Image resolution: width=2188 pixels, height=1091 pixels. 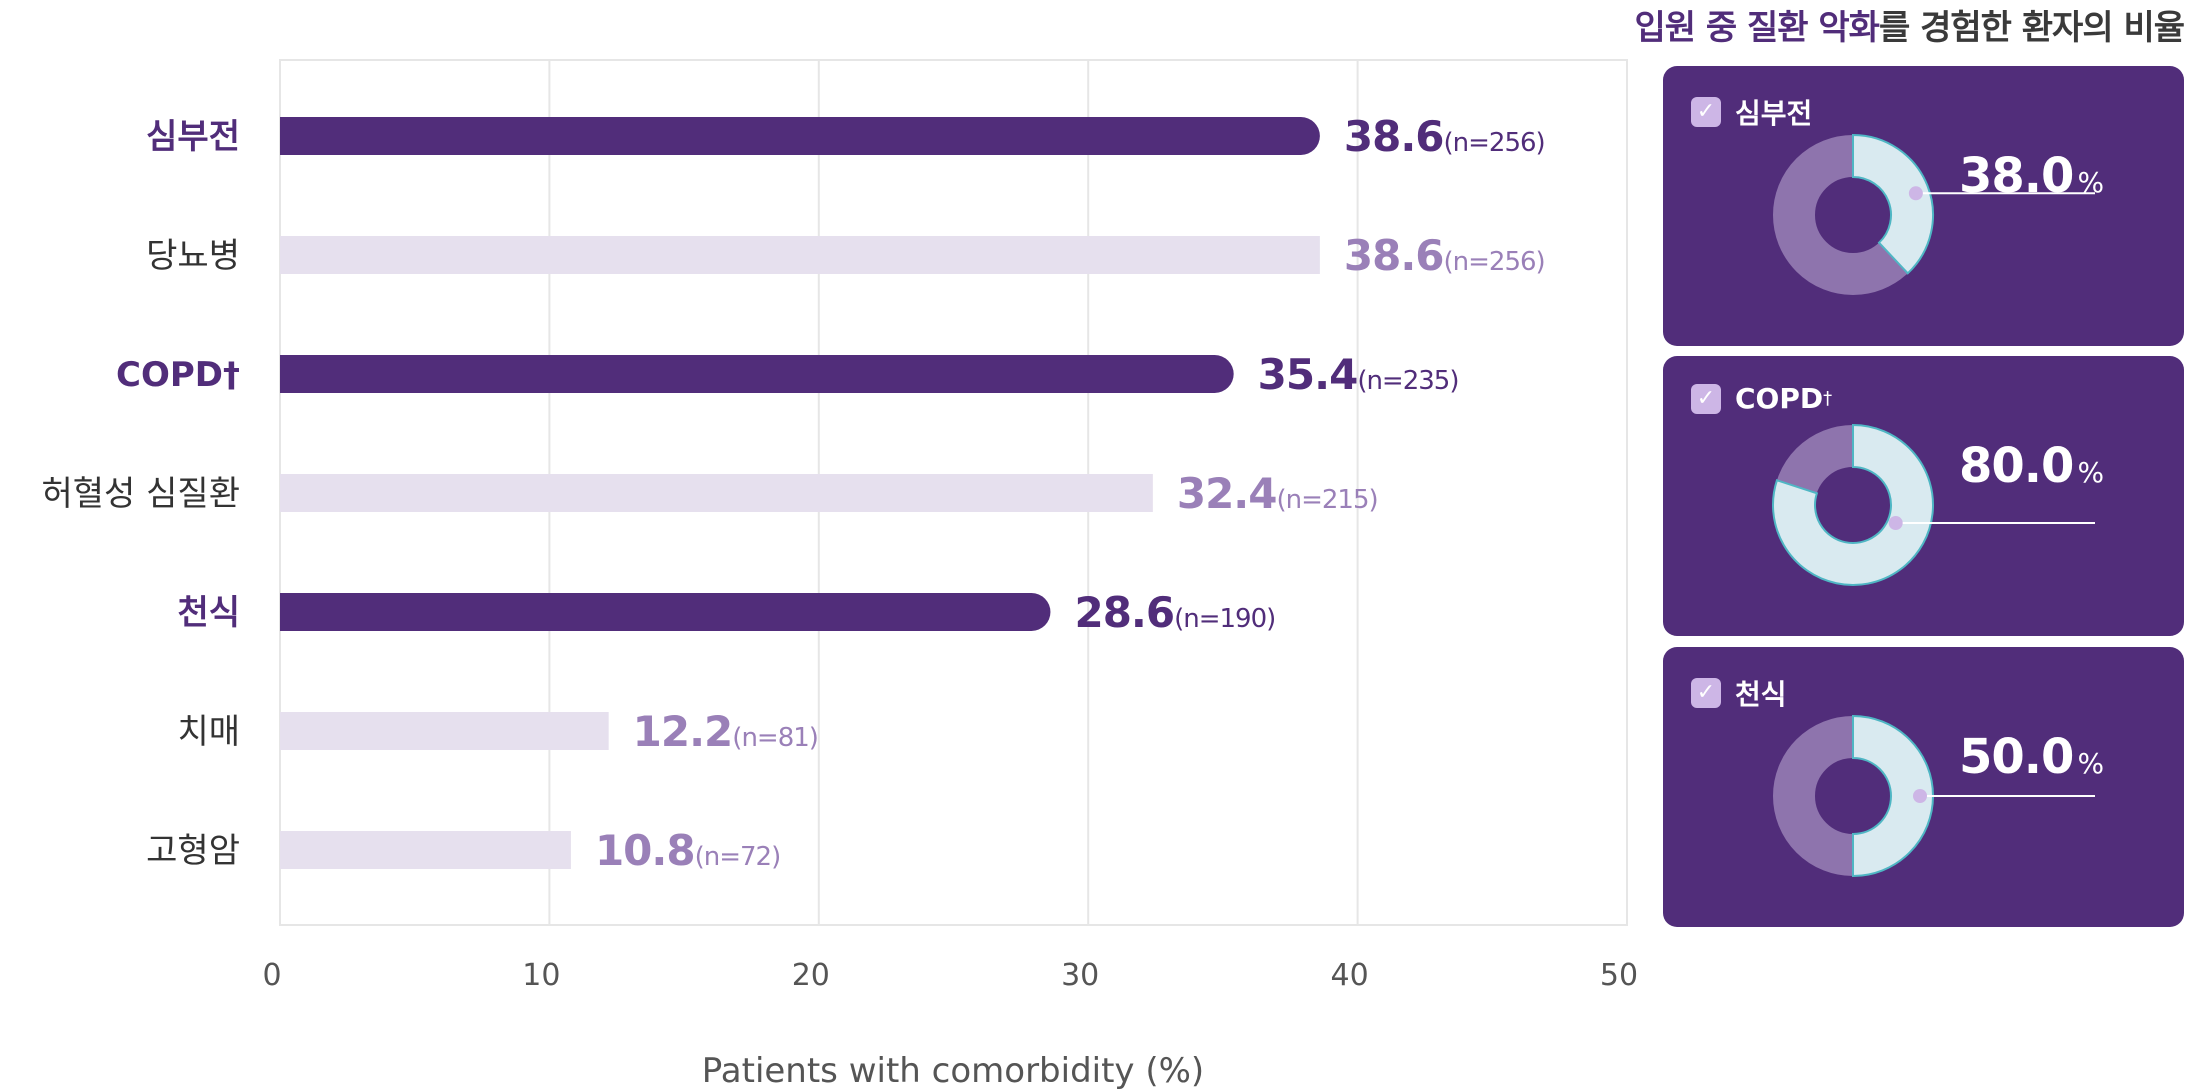 I want to click on value-label: 28.6(n=190), so click(x=1174, y=612).